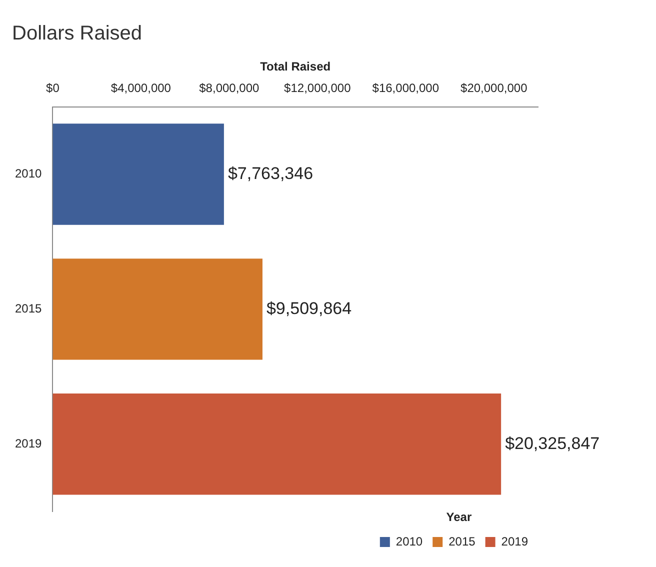  What do you see at coordinates (462, 541) in the screenshot?
I see `legend-label: 2015` at bounding box center [462, 541].